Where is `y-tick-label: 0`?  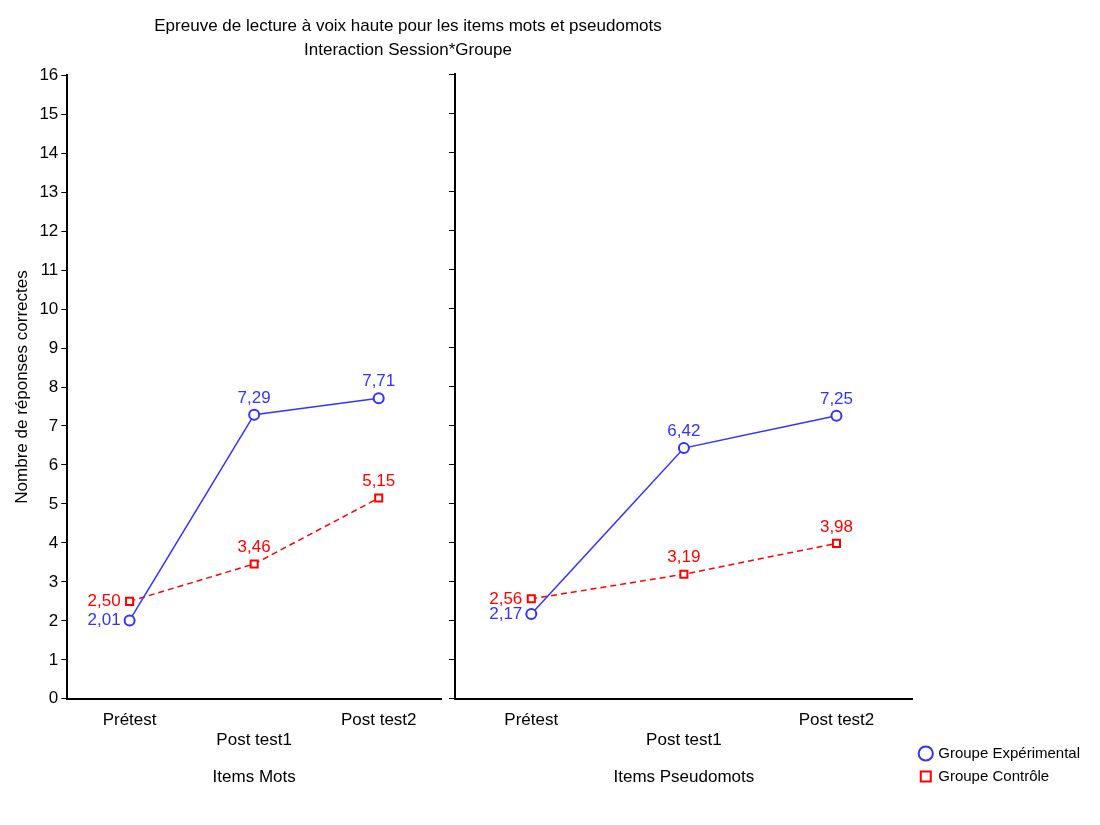
y-tick-label: 0 is located at coordinates (53, 698).